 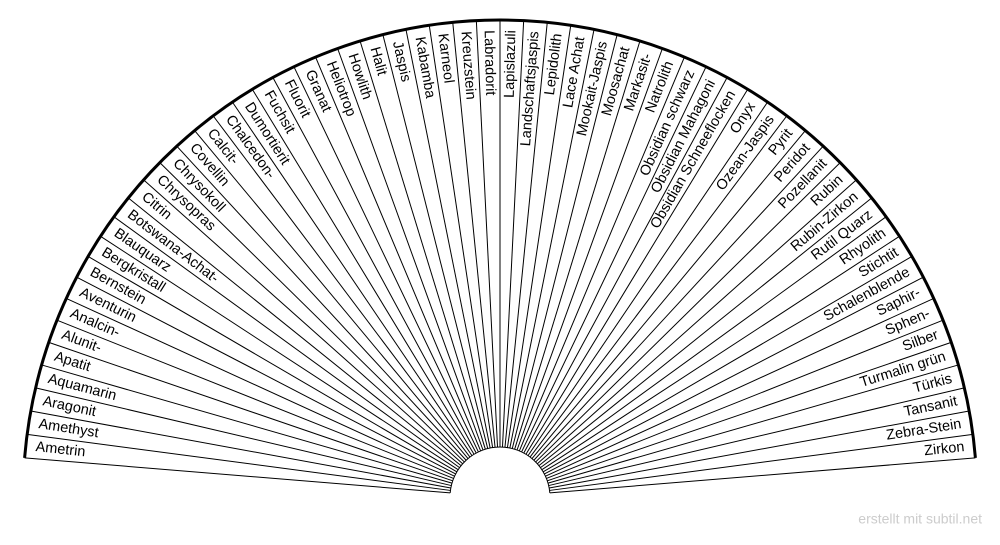 I want to click on footer: erstellt mit subtil.net, so click(x=920, y=519).